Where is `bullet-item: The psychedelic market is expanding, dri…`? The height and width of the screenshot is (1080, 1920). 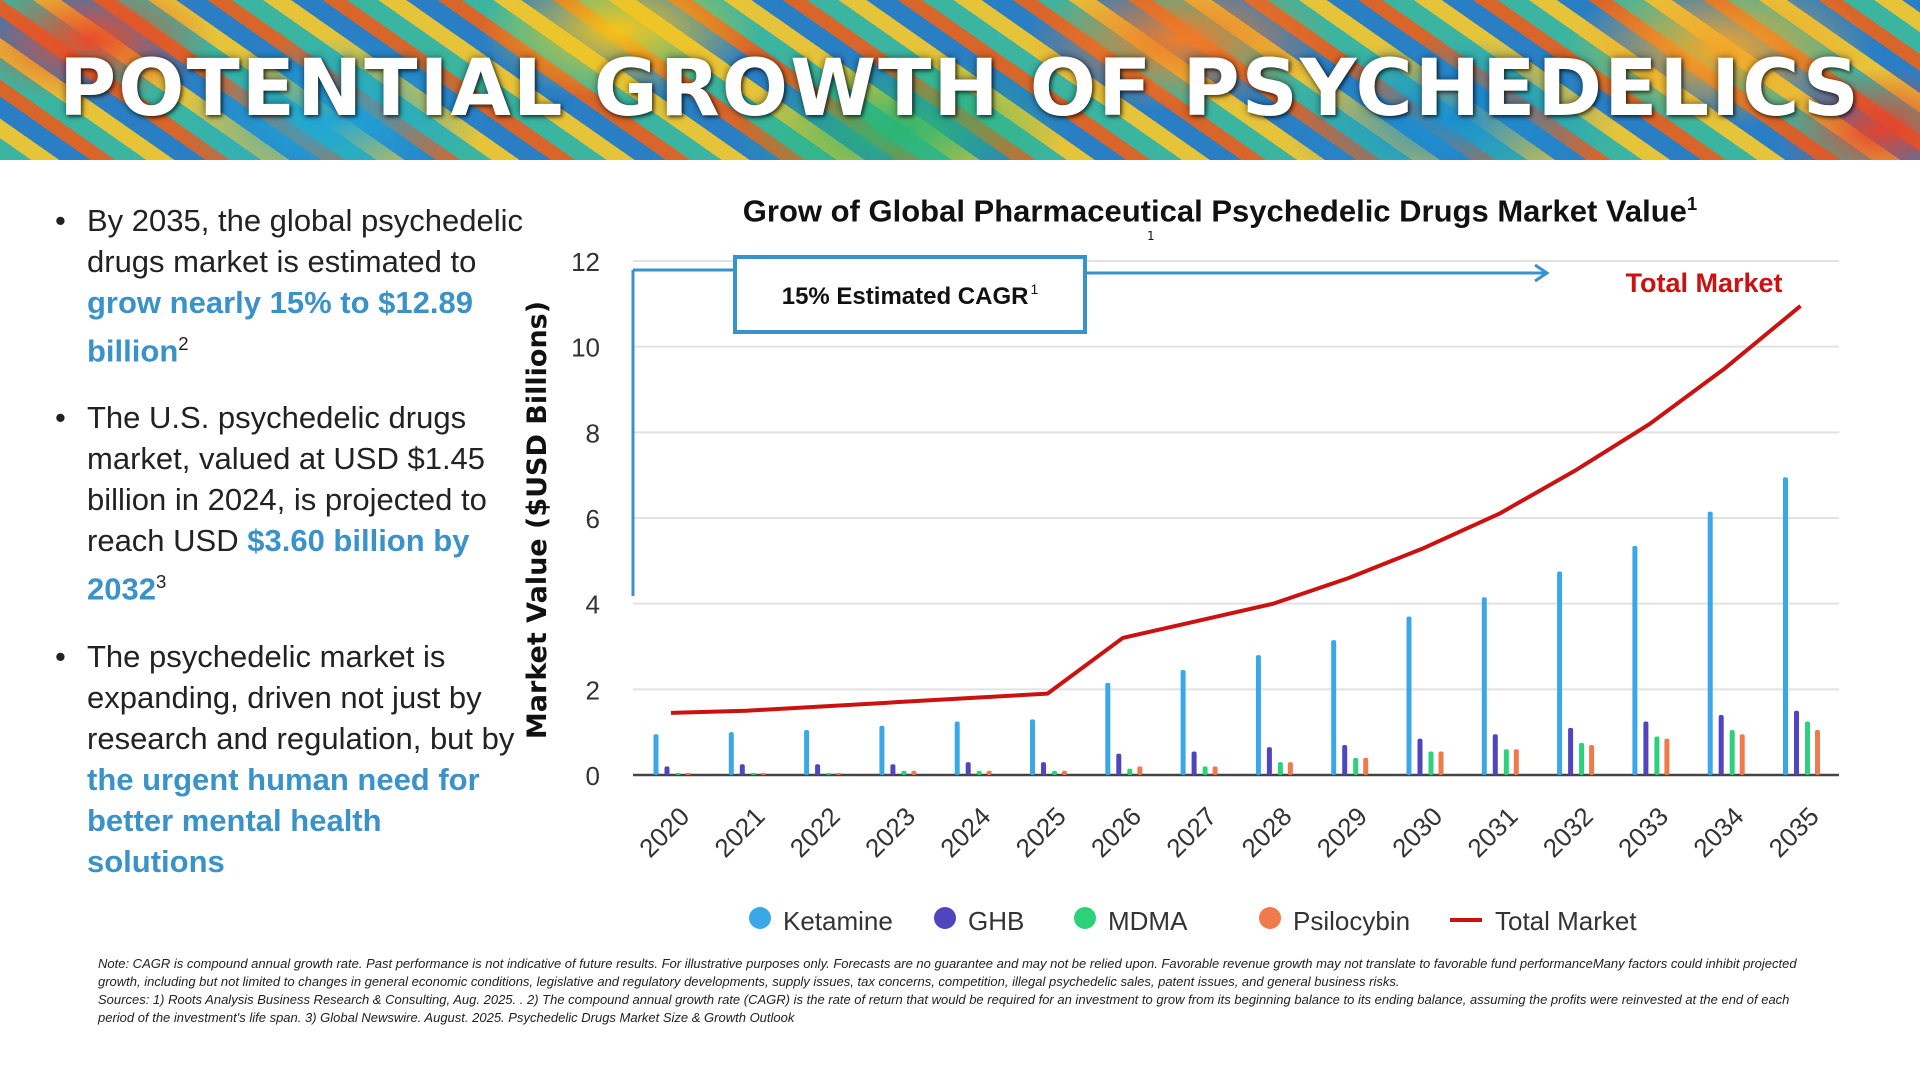 bullet-item: The psychedelic market is expanding, dri… is located at coordinates (290, 759).